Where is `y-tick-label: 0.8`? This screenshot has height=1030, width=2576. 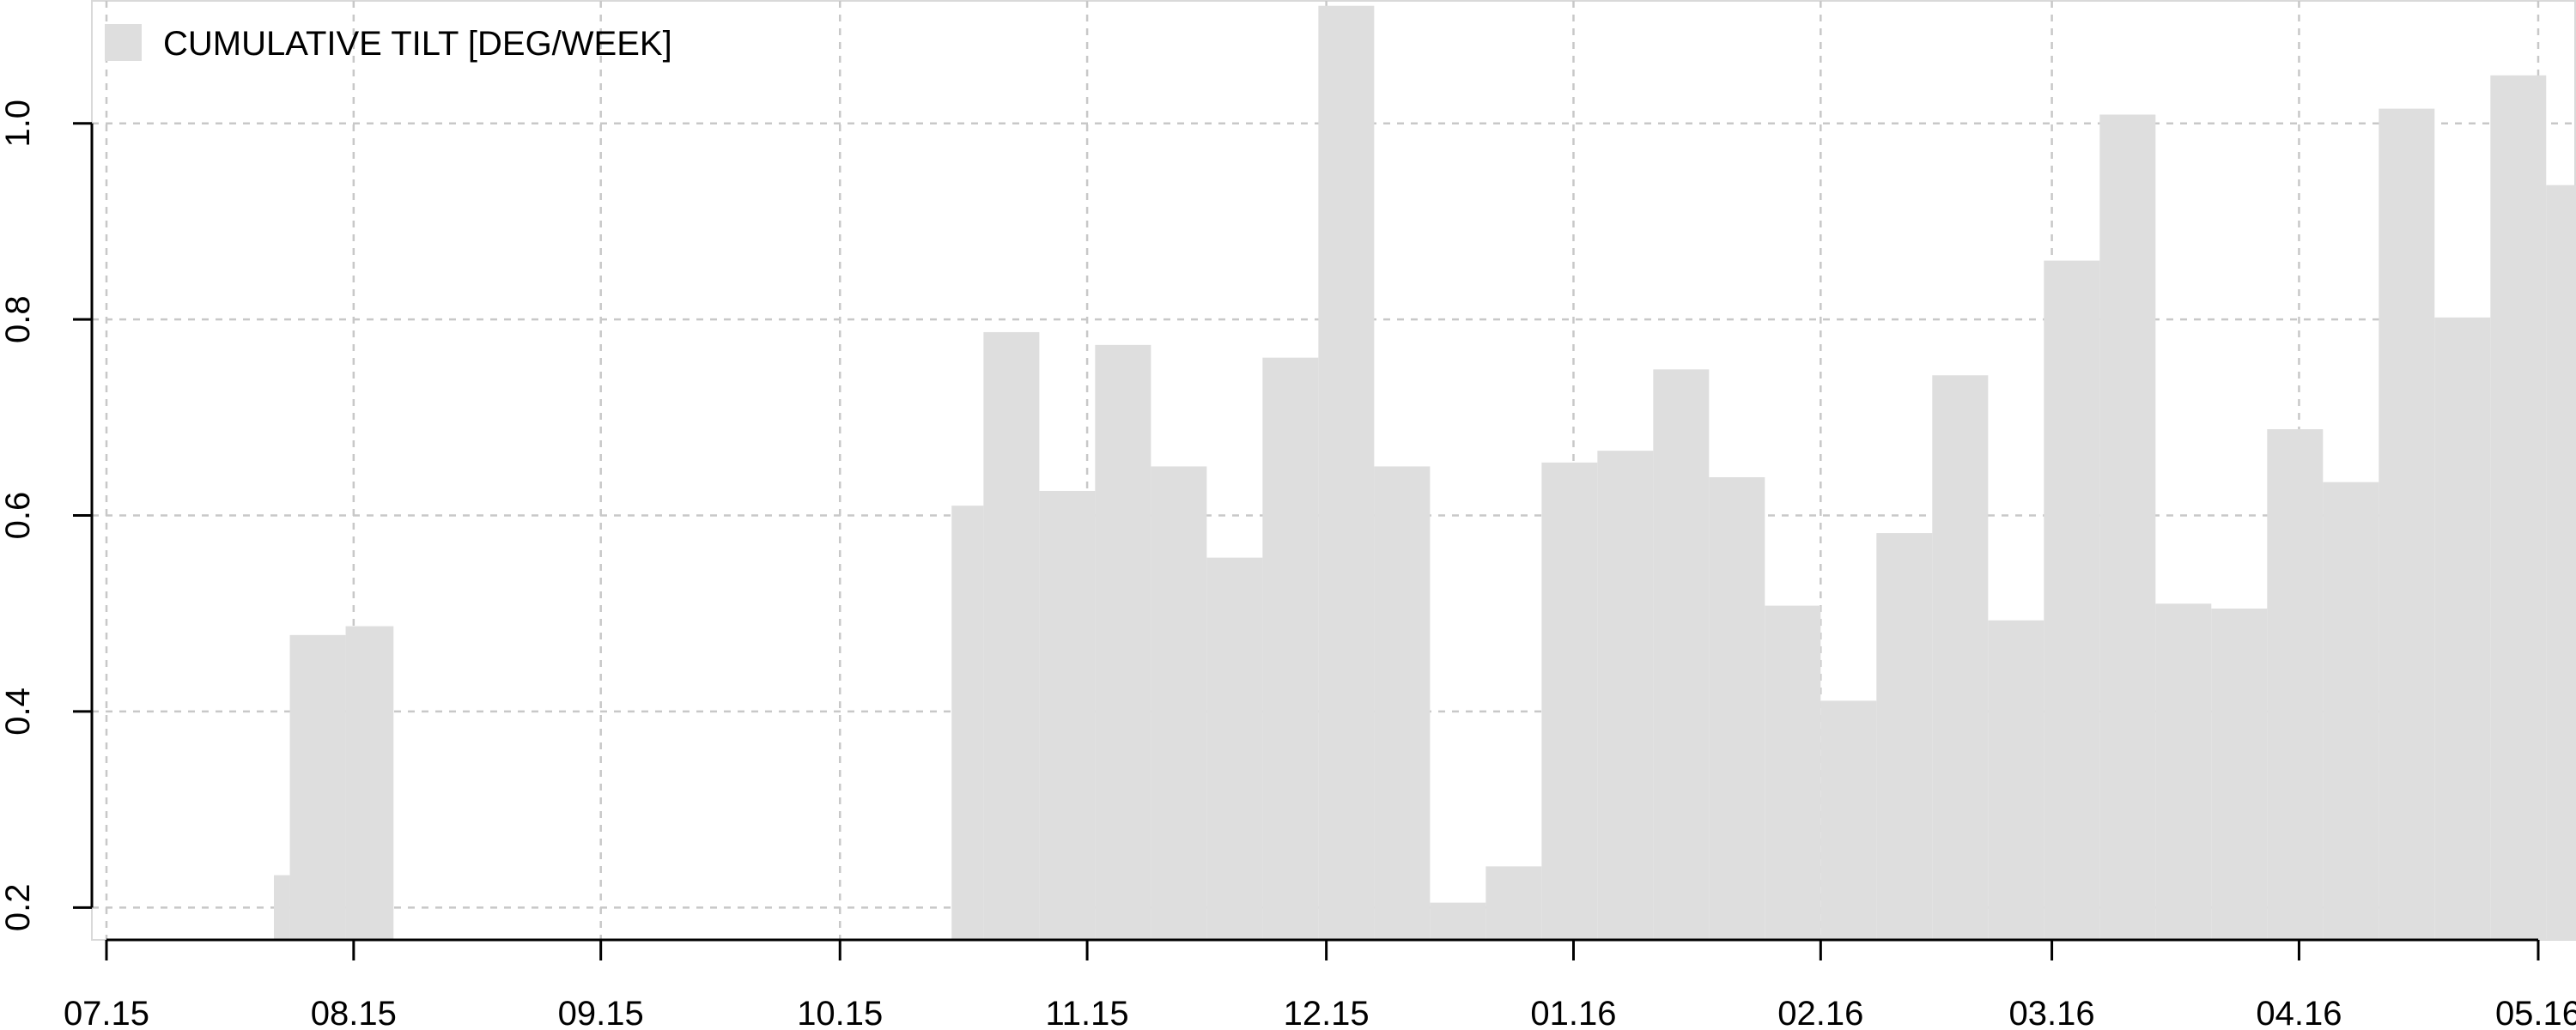
y-tick-label: 0.8 is located at coordinates (18, 319).